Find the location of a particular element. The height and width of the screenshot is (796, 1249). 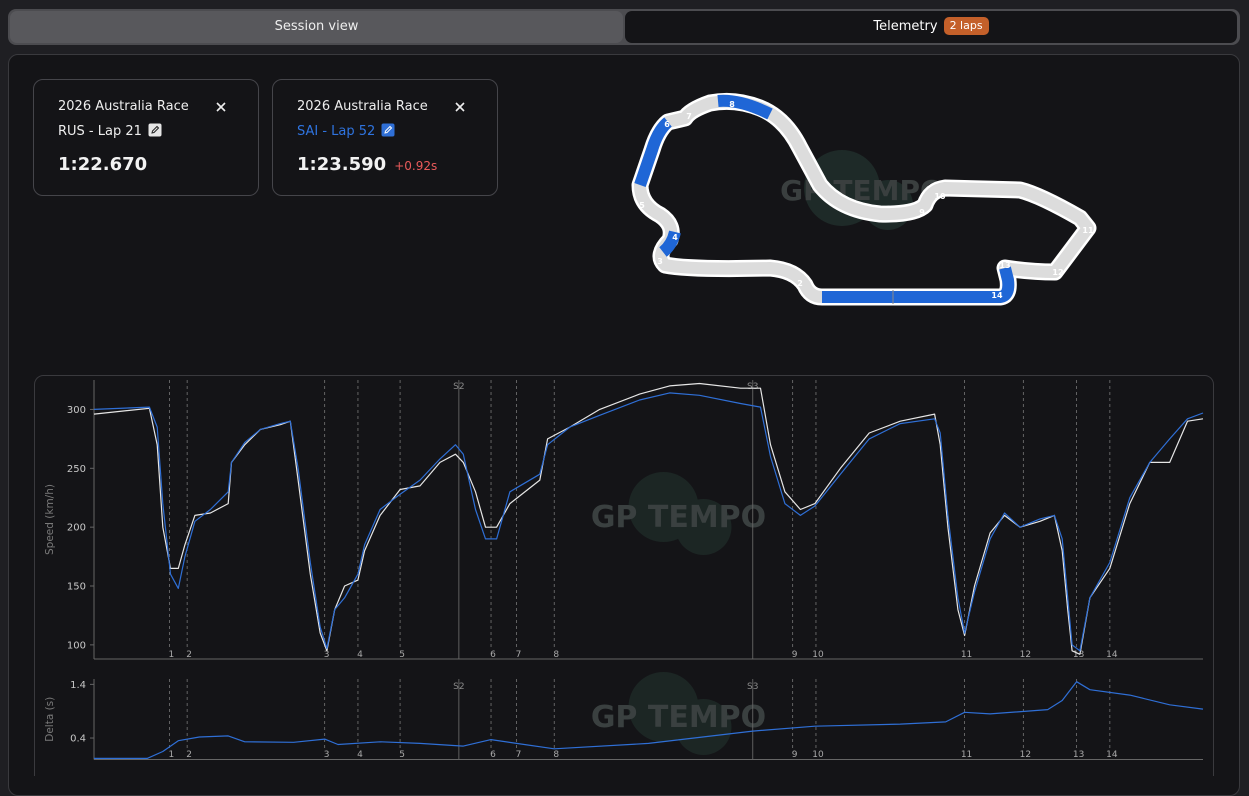

lap-time-row: 1:23.590 +0.92s is located at coordinates (367, 164).